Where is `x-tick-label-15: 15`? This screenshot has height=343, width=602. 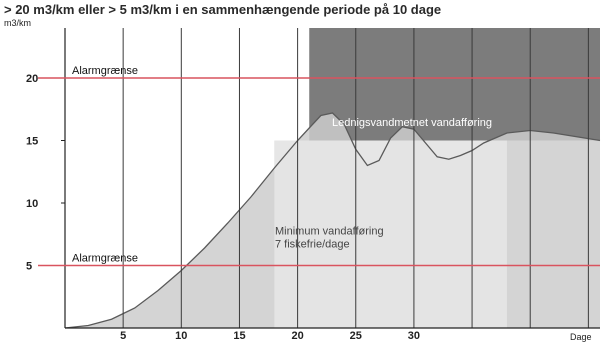
x-tick-label-15: 15 is located at coordinates (239, 336).